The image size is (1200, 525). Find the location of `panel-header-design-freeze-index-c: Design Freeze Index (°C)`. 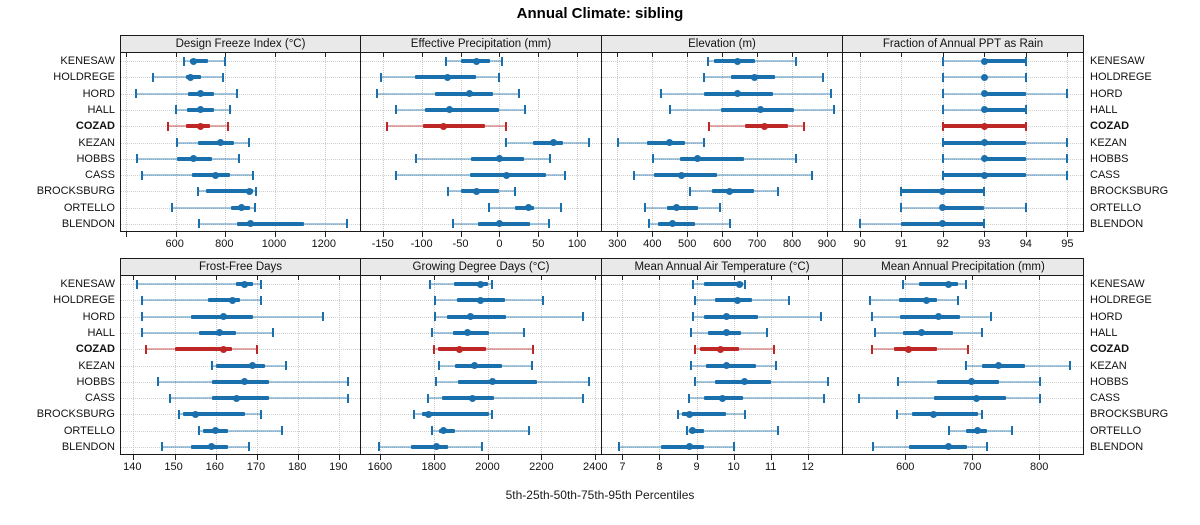

panel-header-design-freeze-index-c: Design Freeze Index (°C) is located at coordinates (240, 44).